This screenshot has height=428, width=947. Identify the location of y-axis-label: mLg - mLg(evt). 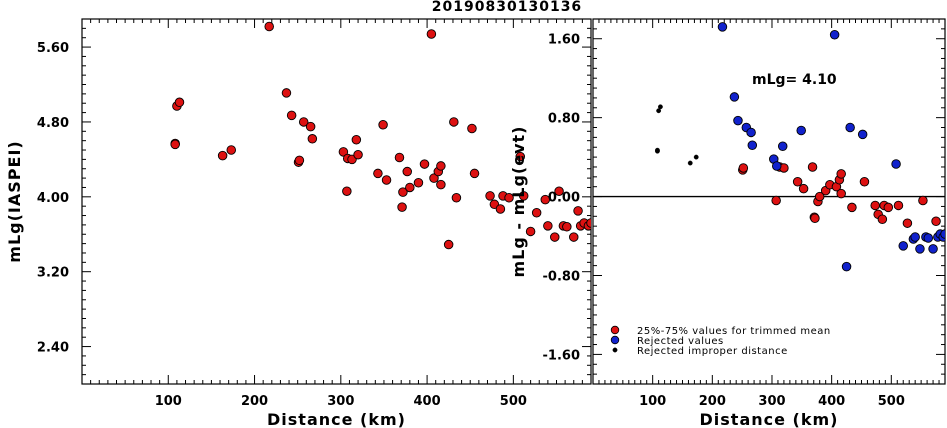
(518, 202).